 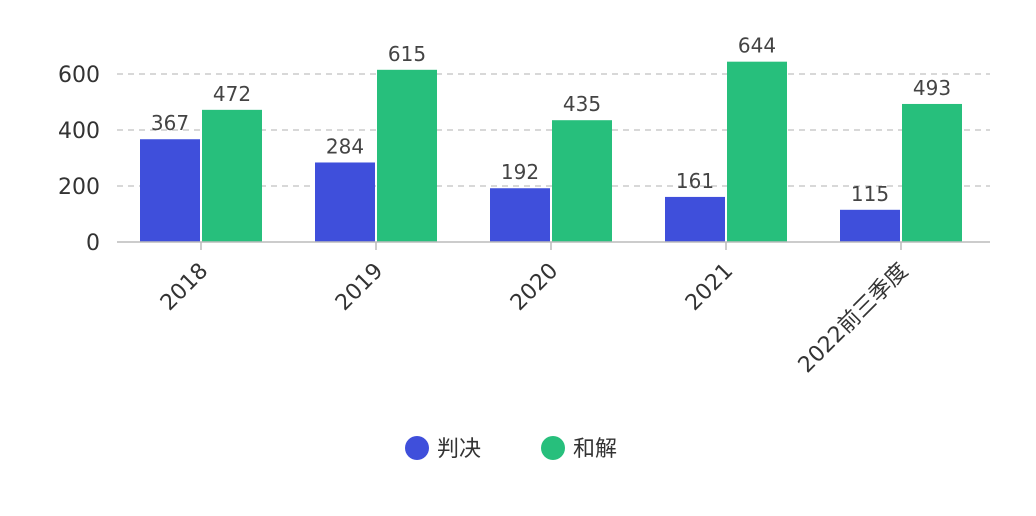 I want to click on x-tick-label: 2018, so click(x=184, y=287).